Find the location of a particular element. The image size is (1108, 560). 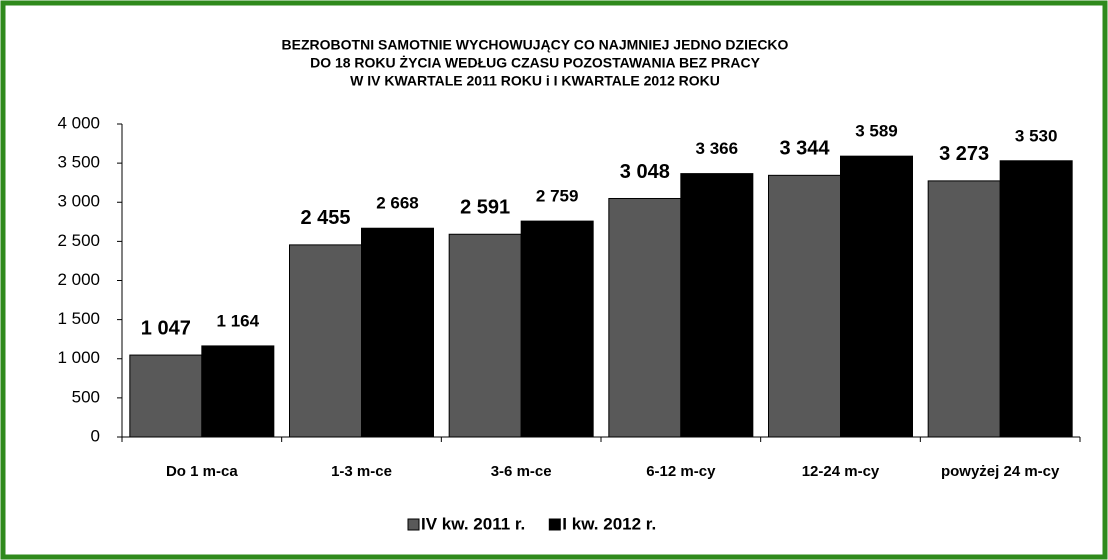

y-tick-label: 2 500 is located at coordinates (78, 240).